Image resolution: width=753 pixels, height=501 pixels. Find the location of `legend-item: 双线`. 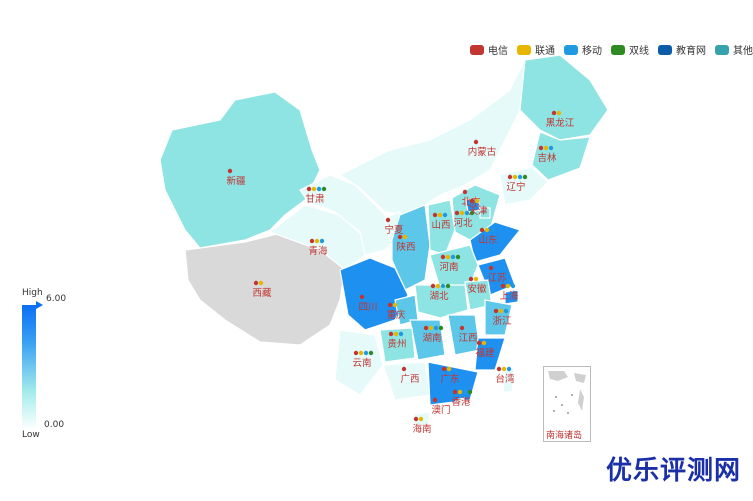

legend-item: 双线 is located at coordinates (630, 49).